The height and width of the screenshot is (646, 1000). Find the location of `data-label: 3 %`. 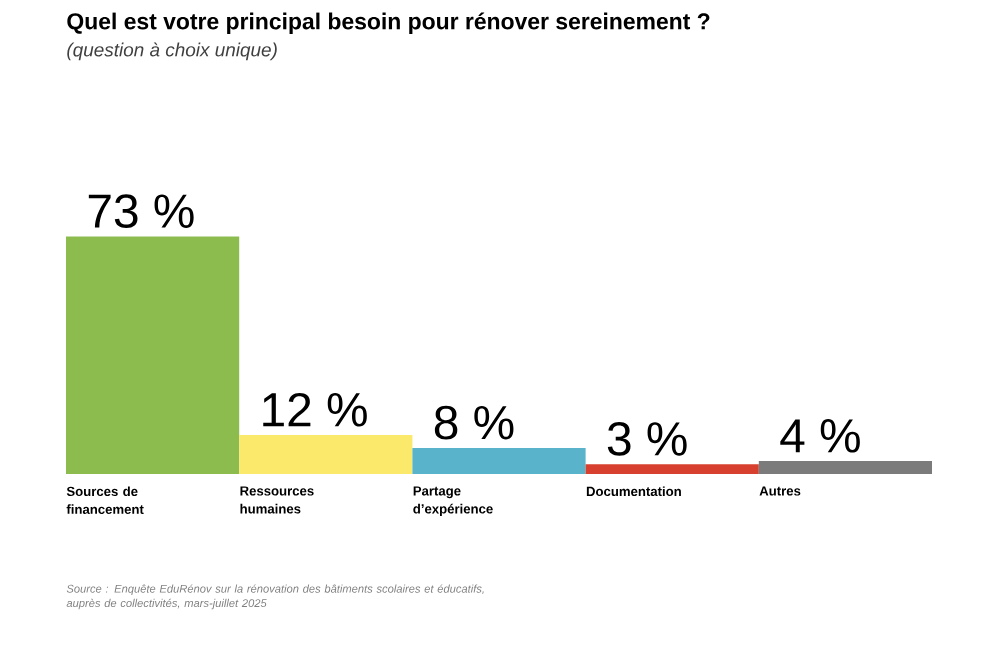

data-label: 3 % is located at coordinates (647, 439).